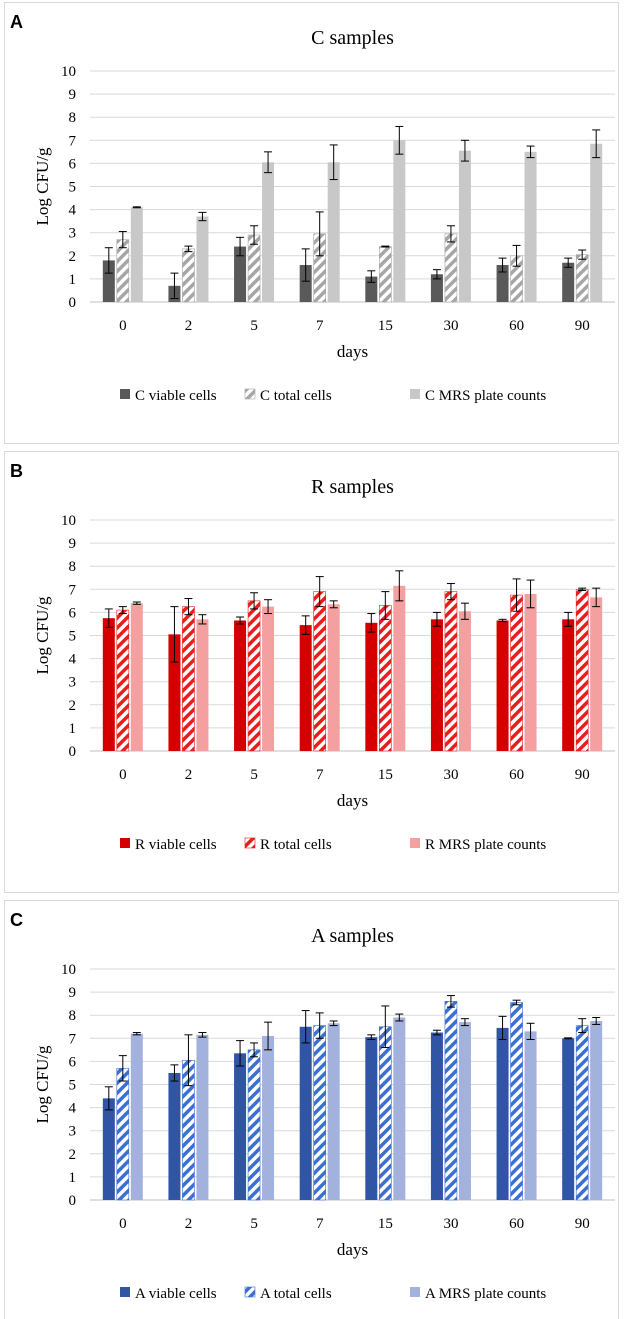 The image size is (624, 1319). I want to click on y-tick-label: 6, so click(73, 164).